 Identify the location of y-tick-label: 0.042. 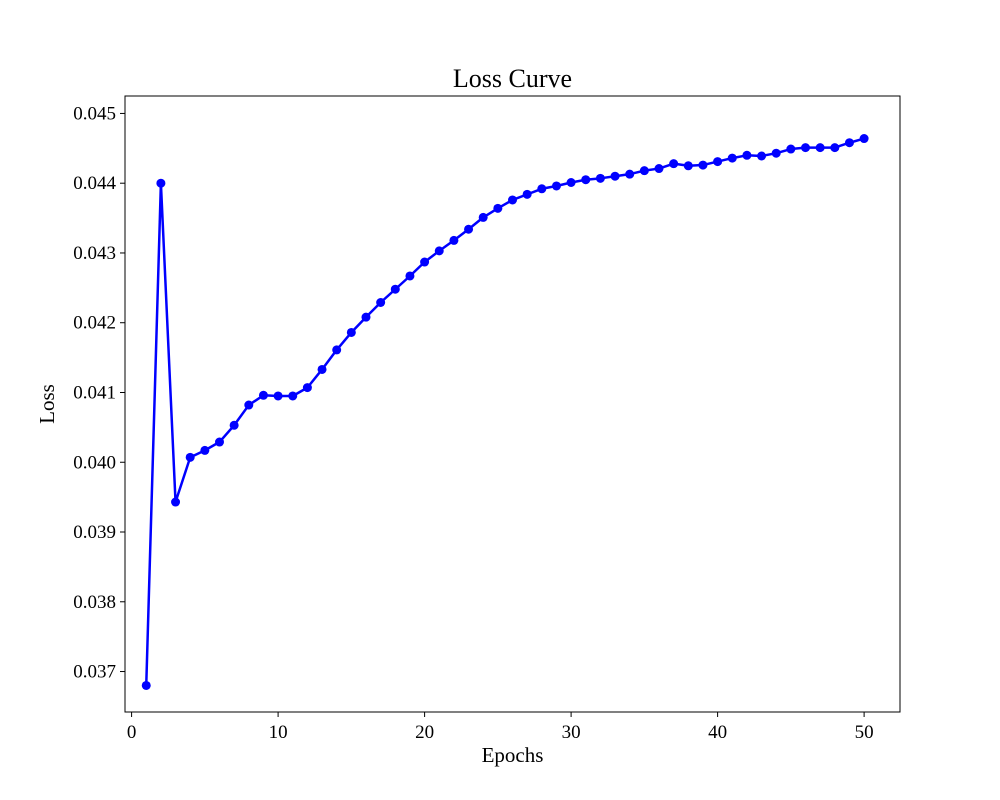
(94, 323).